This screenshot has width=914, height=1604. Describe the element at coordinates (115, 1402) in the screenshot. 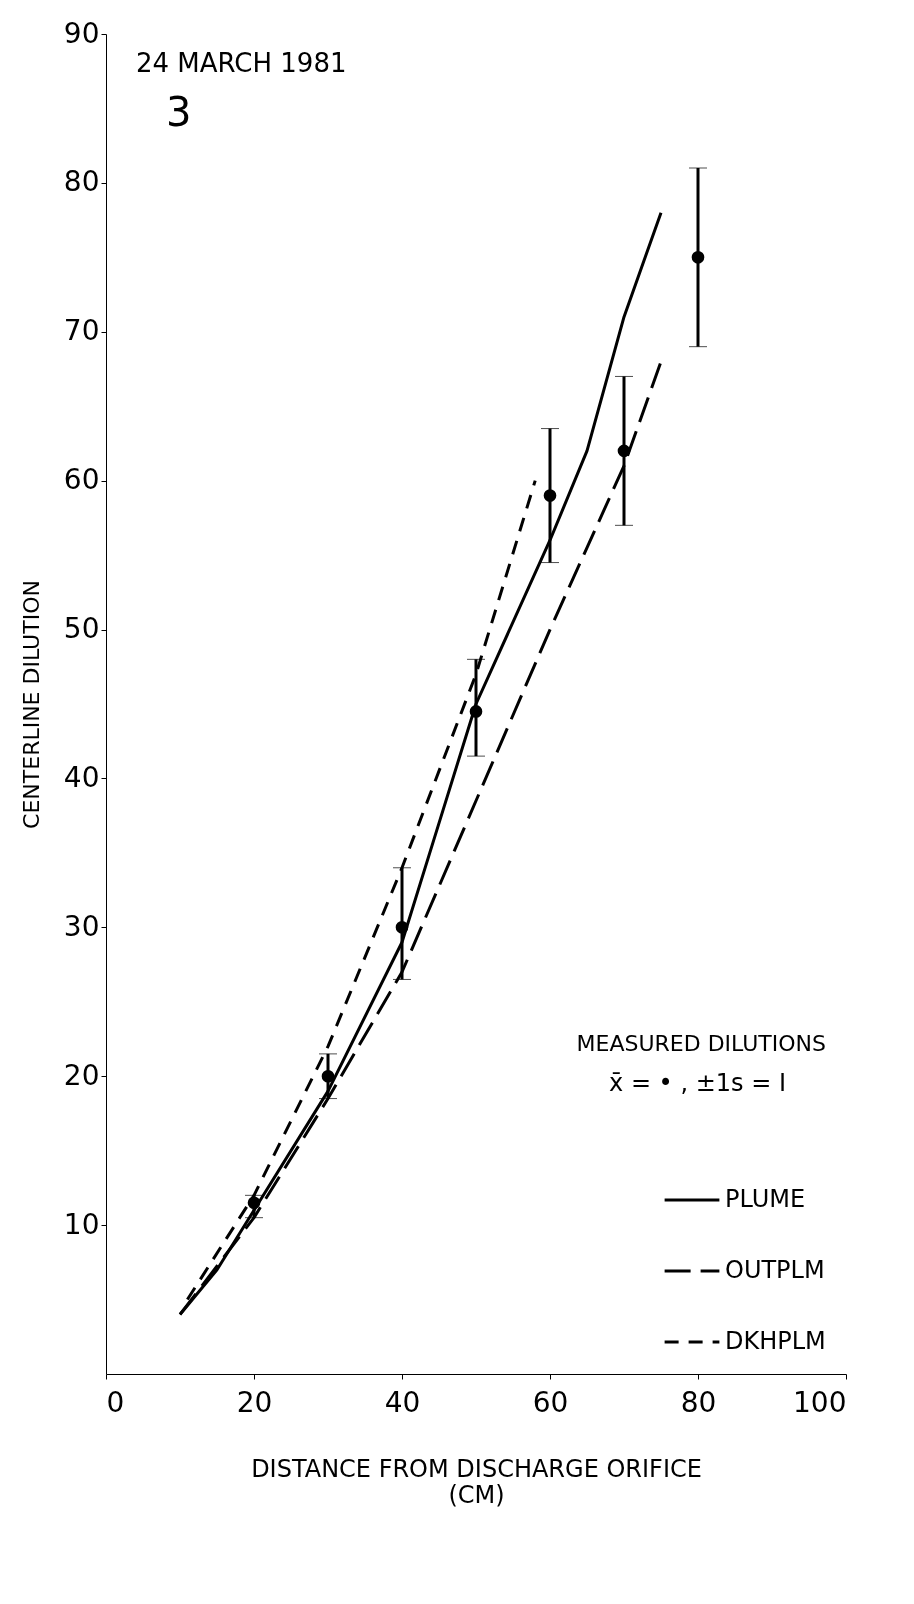

I see `x-tick-label: 0` at that location.